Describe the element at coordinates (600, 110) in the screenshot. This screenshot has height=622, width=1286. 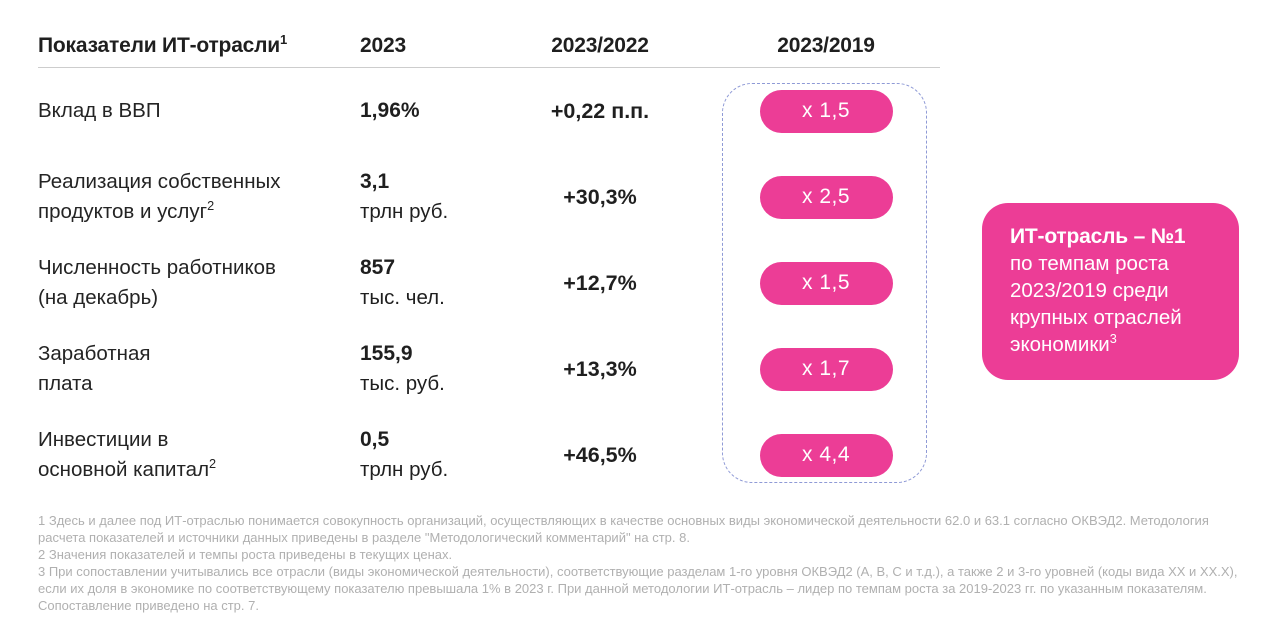
I see `row-delta: +0,22 п.п.` at that location.